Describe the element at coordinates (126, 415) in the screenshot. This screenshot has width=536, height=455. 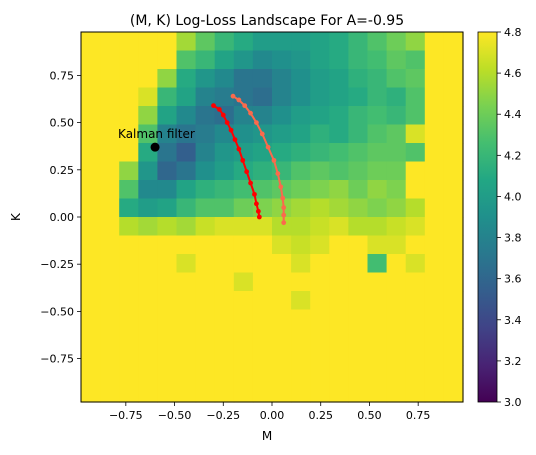
I see `x-tick-label: −0.75` at that location.